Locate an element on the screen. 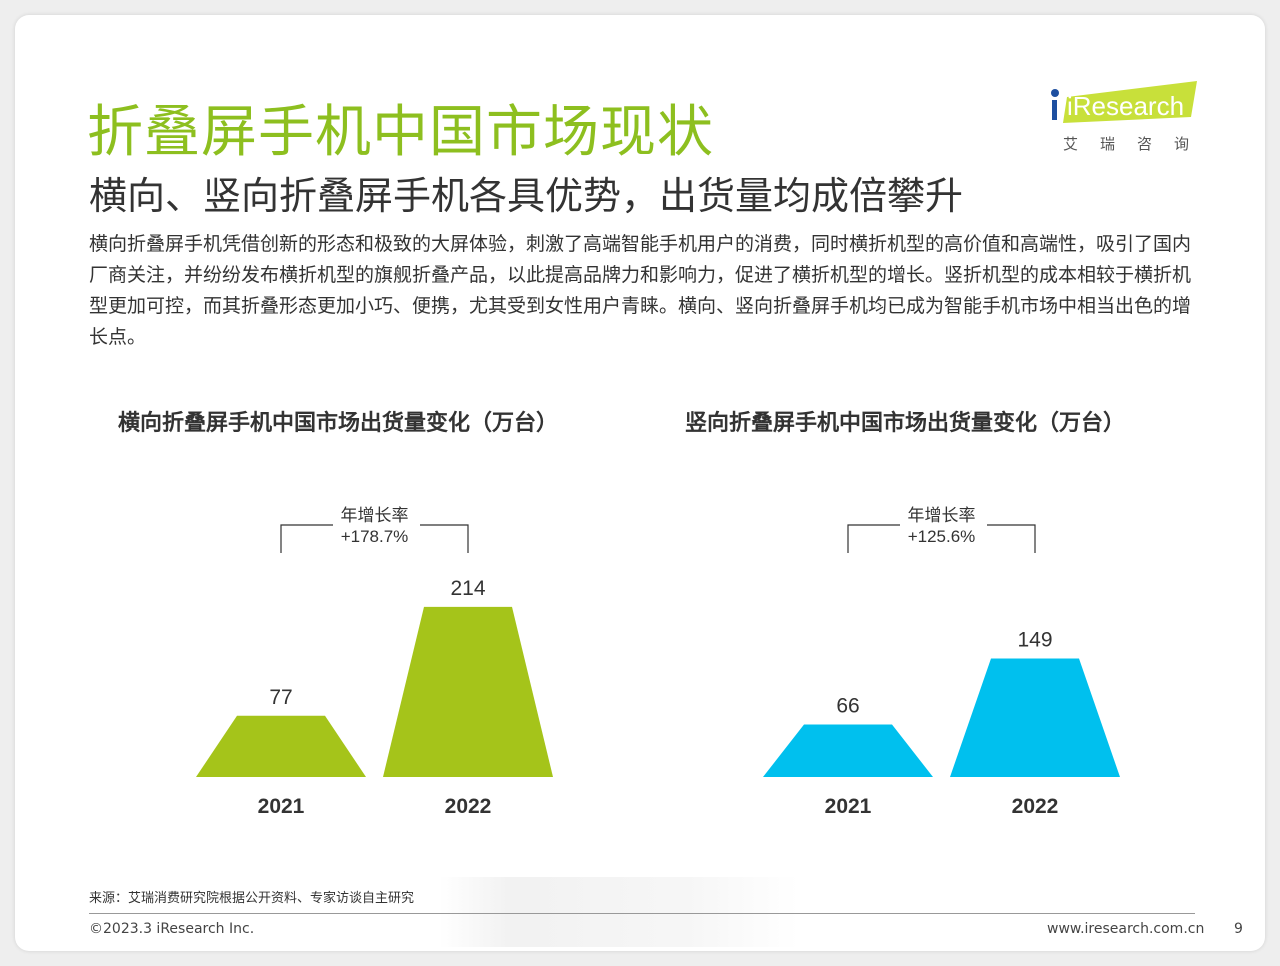 The height and width of the screenshot is (966, 1280). chart-title-horizontal: 横向折叠屏手机中国市场出货量变化（万台） is located at coordinates (338, 423).